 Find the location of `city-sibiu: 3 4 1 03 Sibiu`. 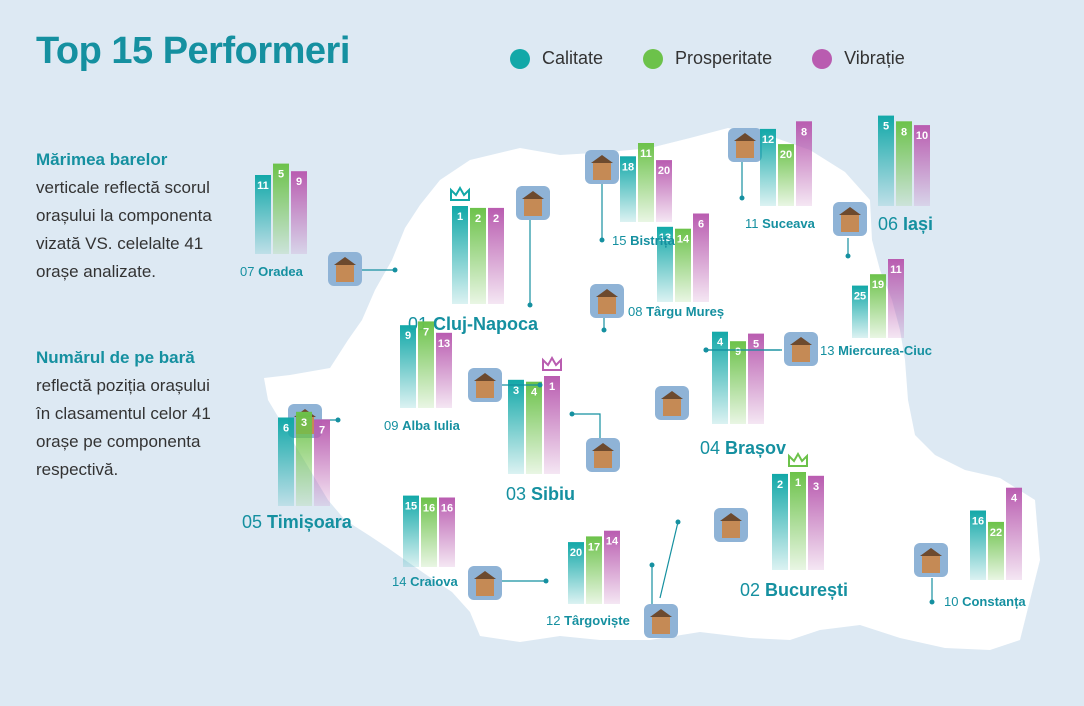

city-sibiu: 3 4 1 03 Sibiu is located at coordinates (563, 429).